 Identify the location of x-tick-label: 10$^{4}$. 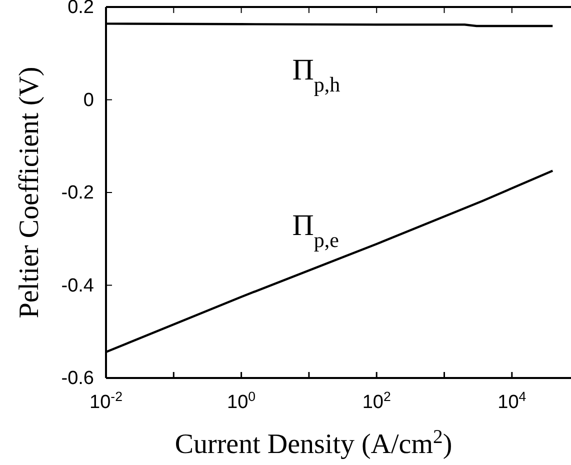
(512, 400).